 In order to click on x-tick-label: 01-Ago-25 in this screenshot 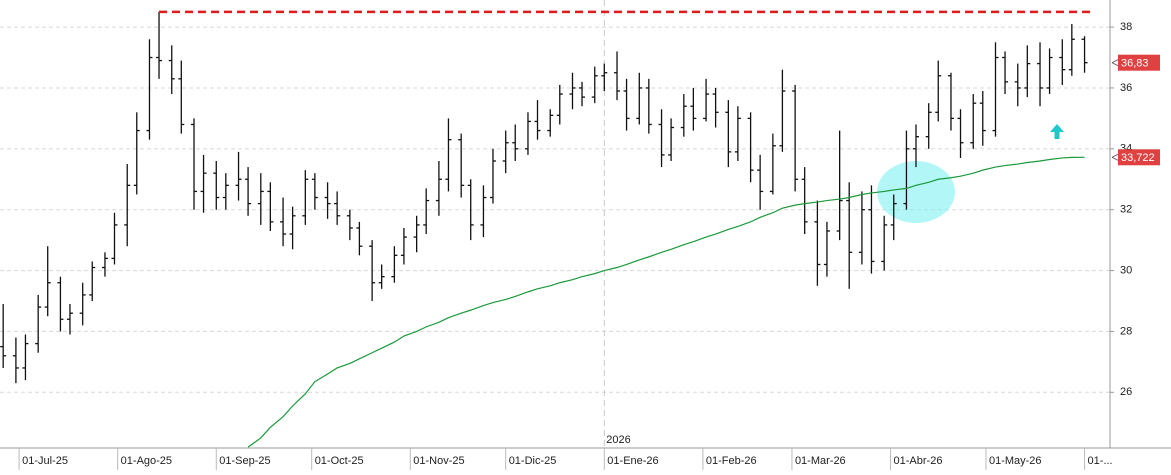, I will do `click(146, 461)`.